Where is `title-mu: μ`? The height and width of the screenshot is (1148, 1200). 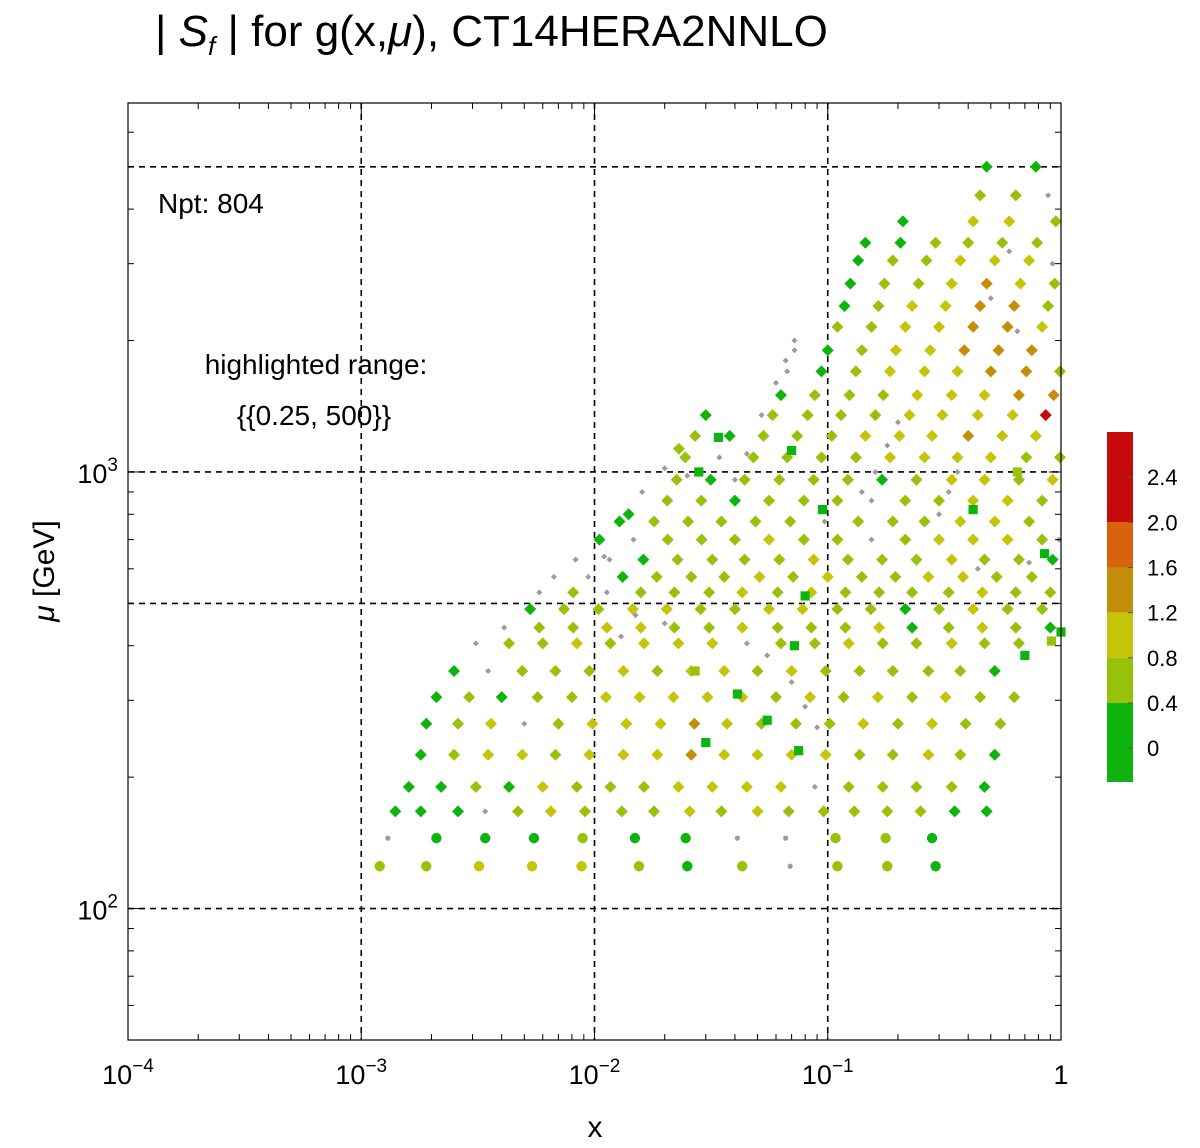
title-mu: μ is located at coordinates (399, 31).